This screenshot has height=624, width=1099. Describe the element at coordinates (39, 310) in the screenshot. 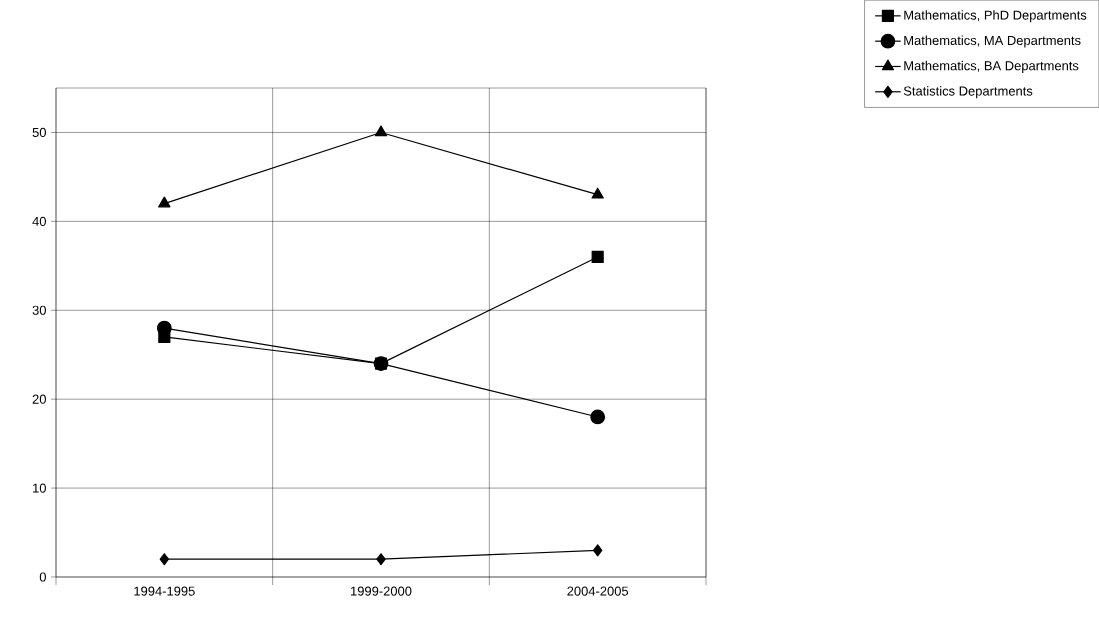

I see `y-tick-label: 30` at that location.